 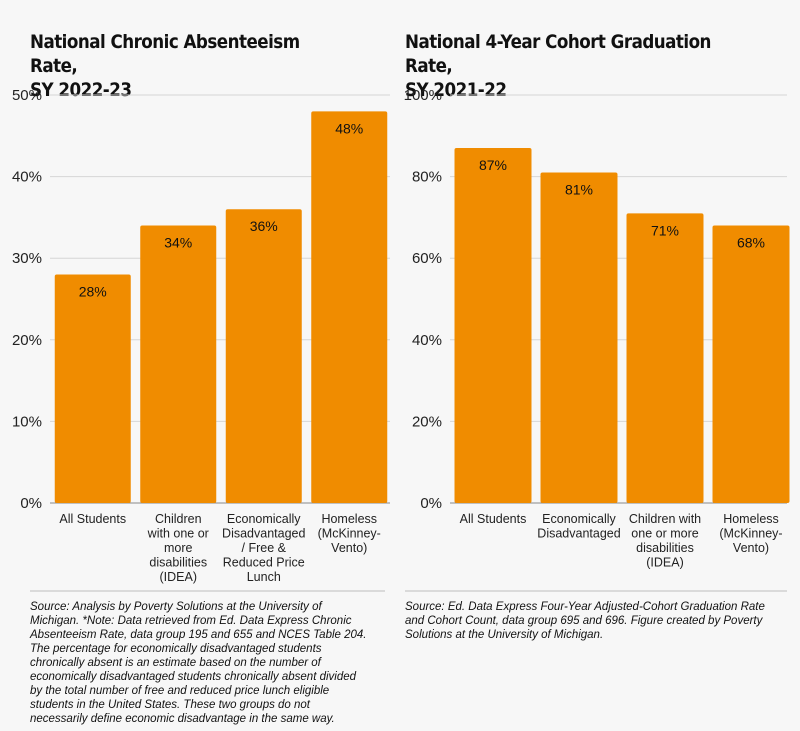 What do you see at coordinates (579, 190) in the screenshot?
I see `data-label: 81%` at bounding box center [579, 190].